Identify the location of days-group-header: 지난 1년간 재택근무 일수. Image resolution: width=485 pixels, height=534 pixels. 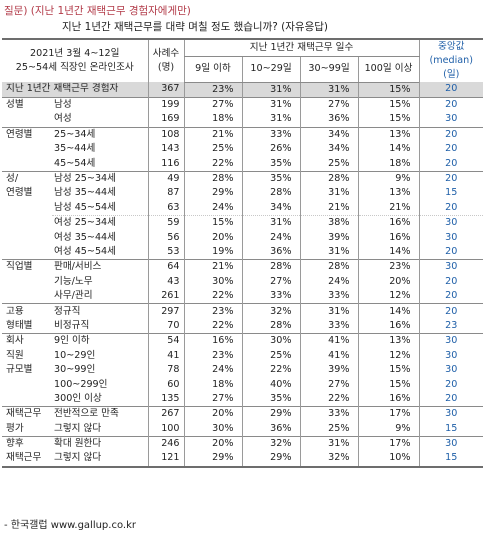
(301, 48).